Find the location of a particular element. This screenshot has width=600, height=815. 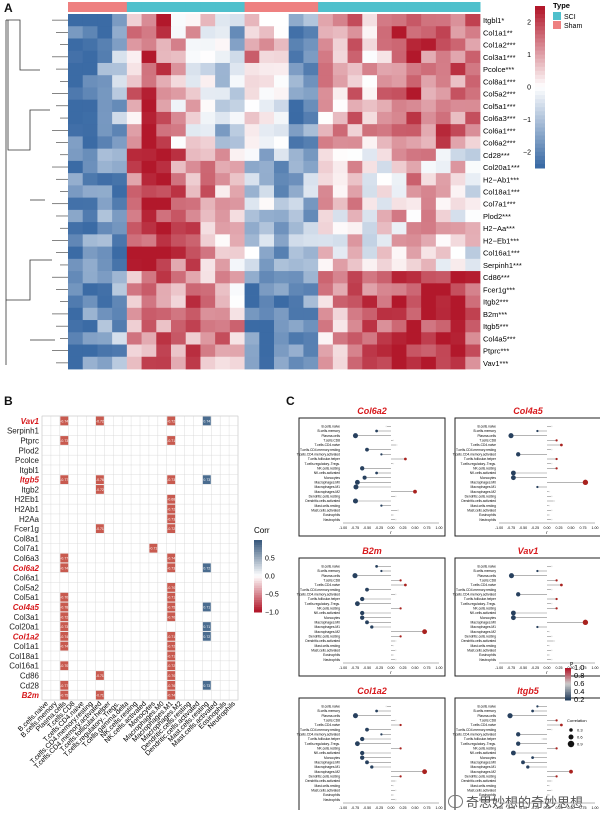

x-tick-label: 0.00 is located at coordinates (391, 668).